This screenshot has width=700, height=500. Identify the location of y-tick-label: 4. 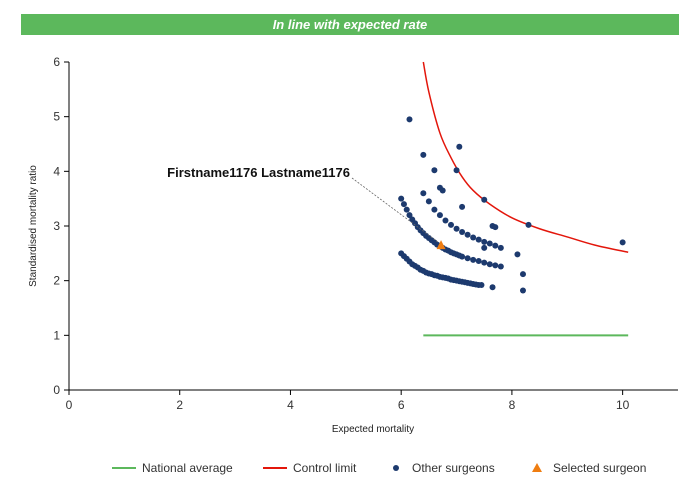
(56, 171).